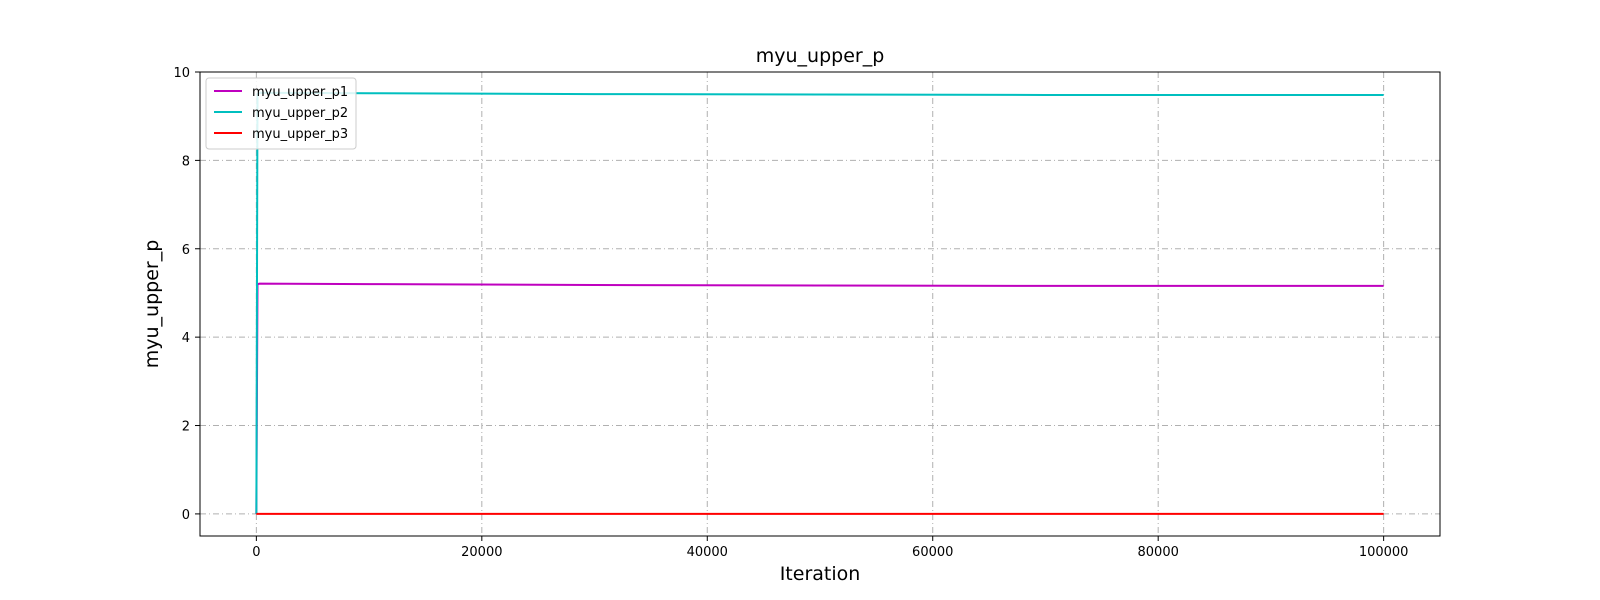 The width and height of the screenshot is (1600, 600). I want to click on x-tick-label: 40000, so click(707, 552).